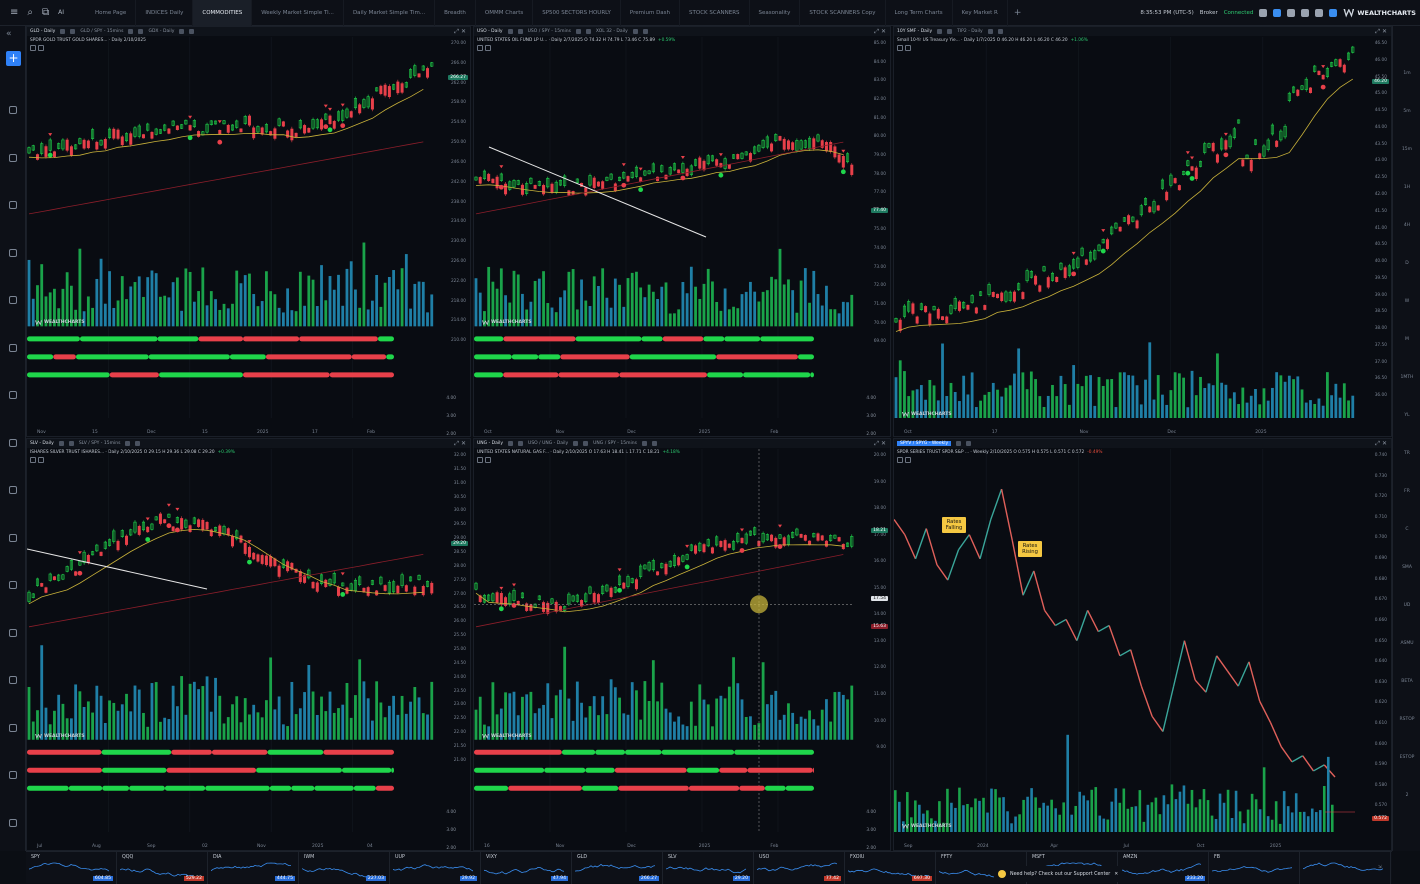 Image resolution: width=1420 pixels, height=884 pixels. What do you see at coordinates (1030, 549) in the screenshot?
I see `annotation-note: Rates Rising` at bounding box center [1030, 549].